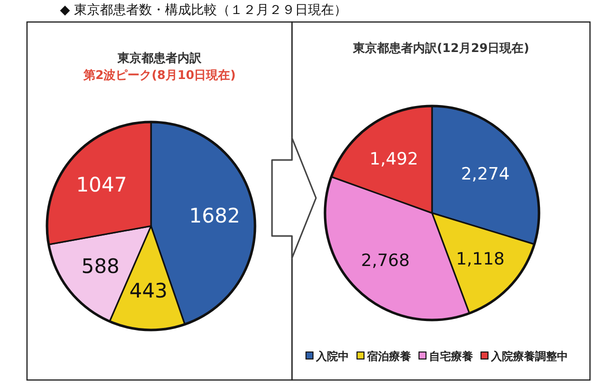  I want to click on data-label: 1682, so click(214, 215).